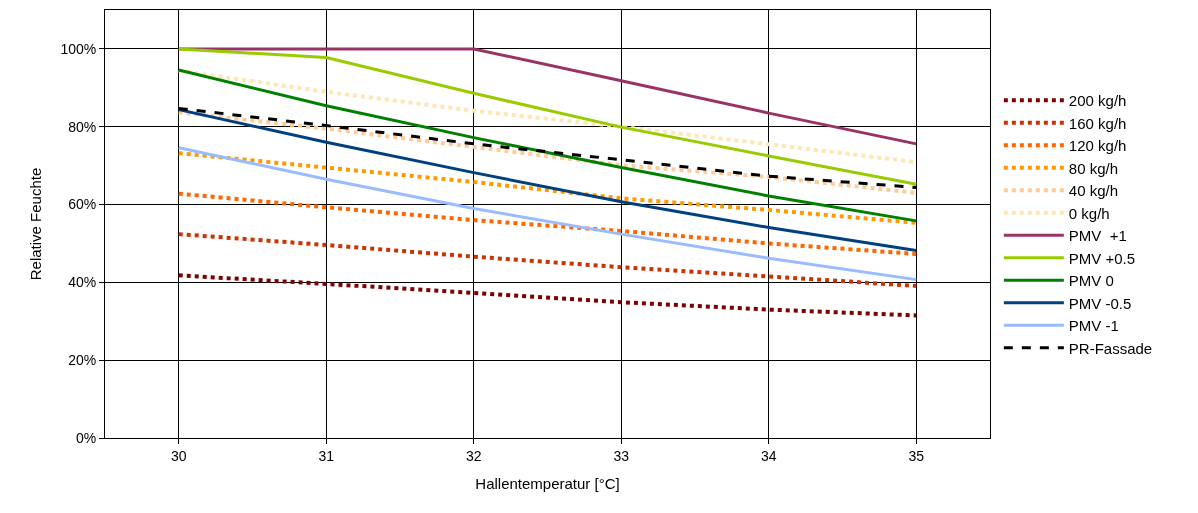  I want to click on legend-label: 200 kg/h, so click(1097, 101).